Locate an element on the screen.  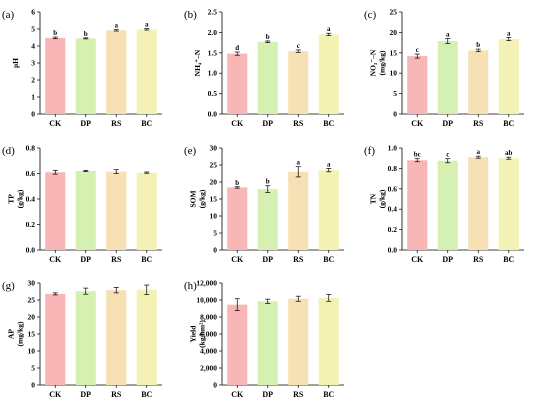
panel-e: (e) SOM (g/kg) 0 5 10 15 20 25 30 b CK b DP a RS a BC is located at coordinates (264, 204).